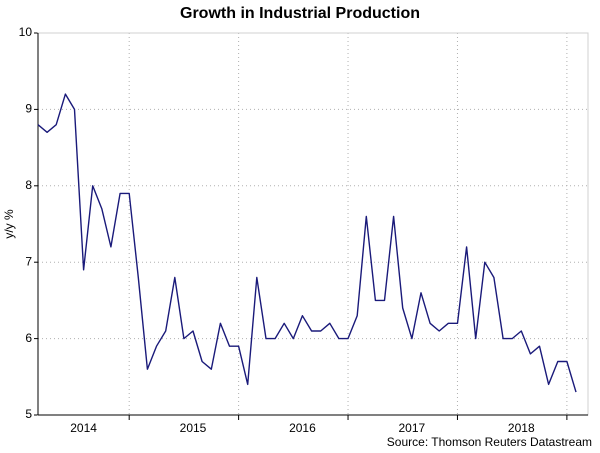  What do you see at coordinates (9, 224) in the screenshot?
I see `y-axis-label: y/y %` at bounding box center [9, 224].